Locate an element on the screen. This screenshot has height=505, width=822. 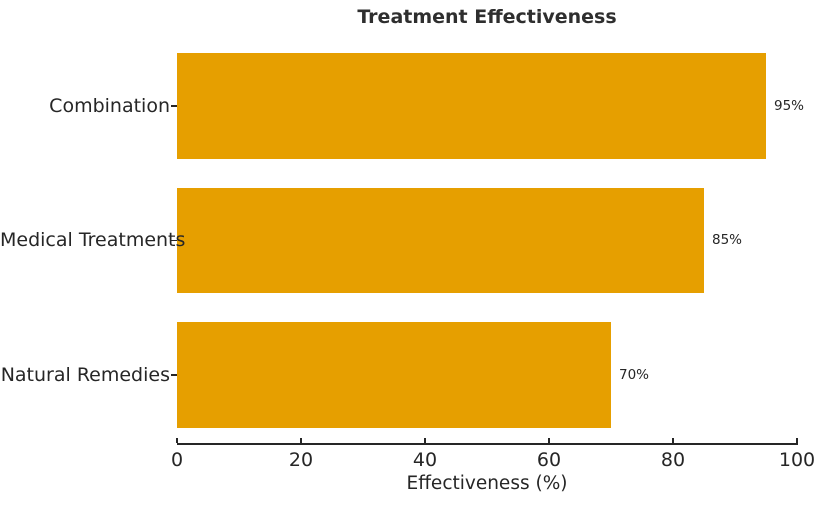
y-tick-mark-natural-remedies is located at coordinates (174, 375).